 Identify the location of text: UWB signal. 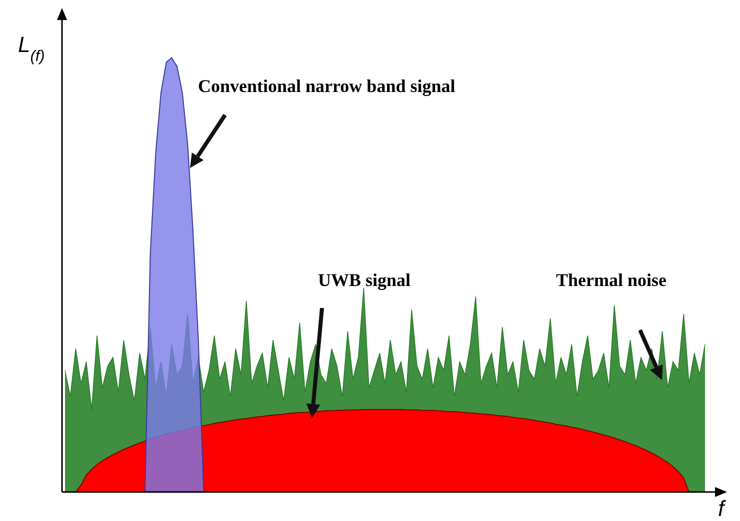
(364, 280).